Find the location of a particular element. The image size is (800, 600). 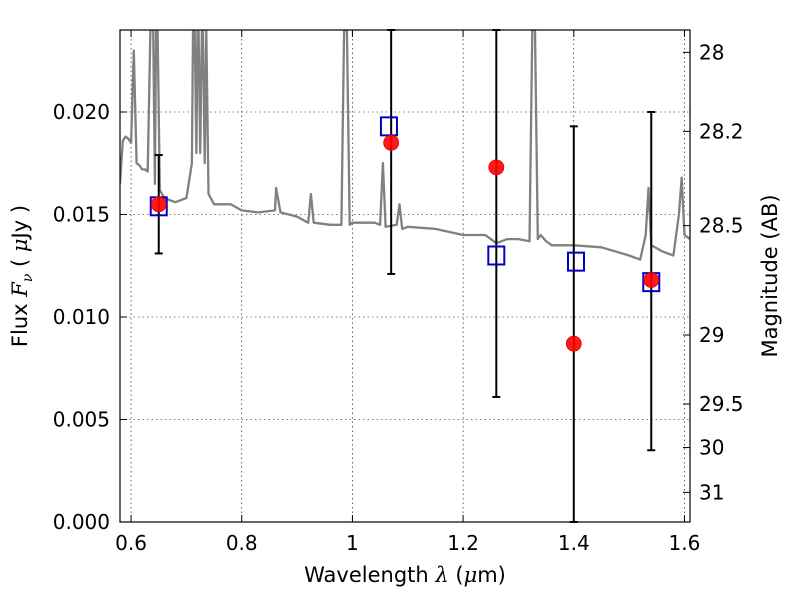

x-tick-label: 0.6 is located at coordinates (131, 543).